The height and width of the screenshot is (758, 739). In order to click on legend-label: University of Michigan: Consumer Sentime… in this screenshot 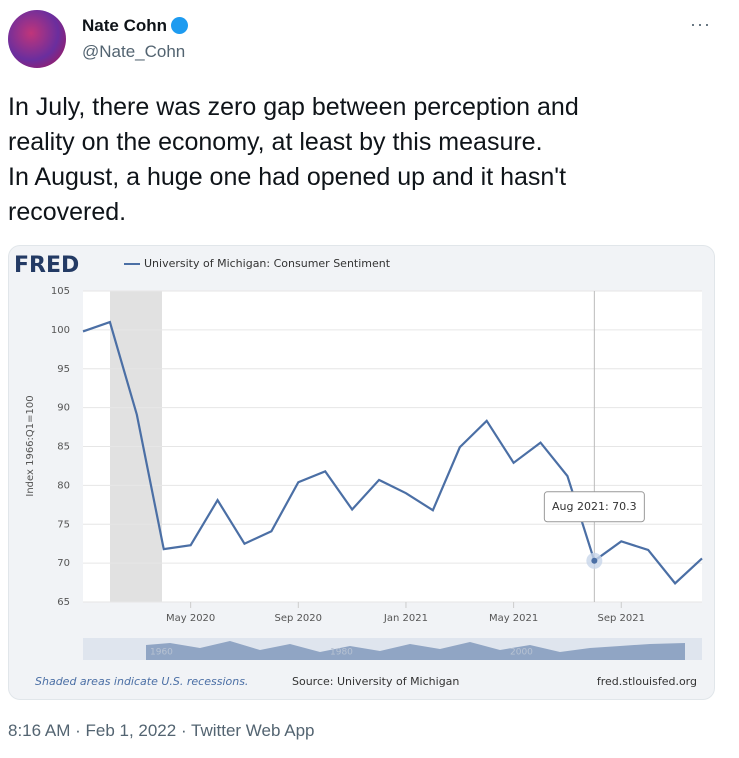, I will do `click(267, 263)`.